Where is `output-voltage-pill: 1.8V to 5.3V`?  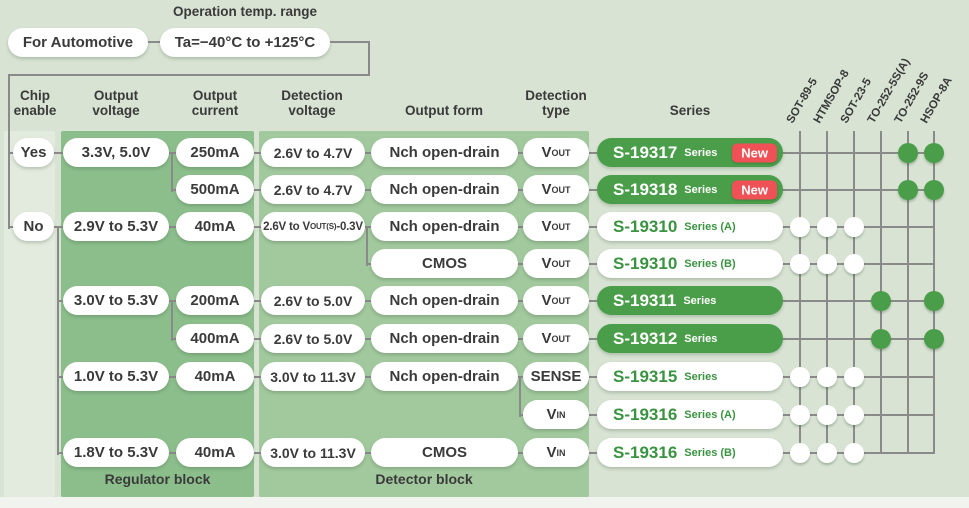 output-voltage-pill: 1.8V to 5.3V is located at coordinates (116, 452).